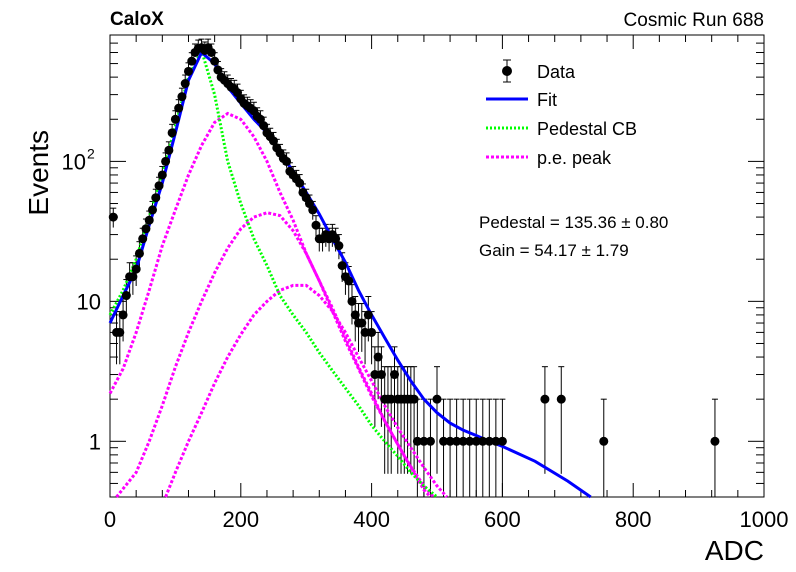  I want to click on x-tick-label: 400, so click(371, 519).